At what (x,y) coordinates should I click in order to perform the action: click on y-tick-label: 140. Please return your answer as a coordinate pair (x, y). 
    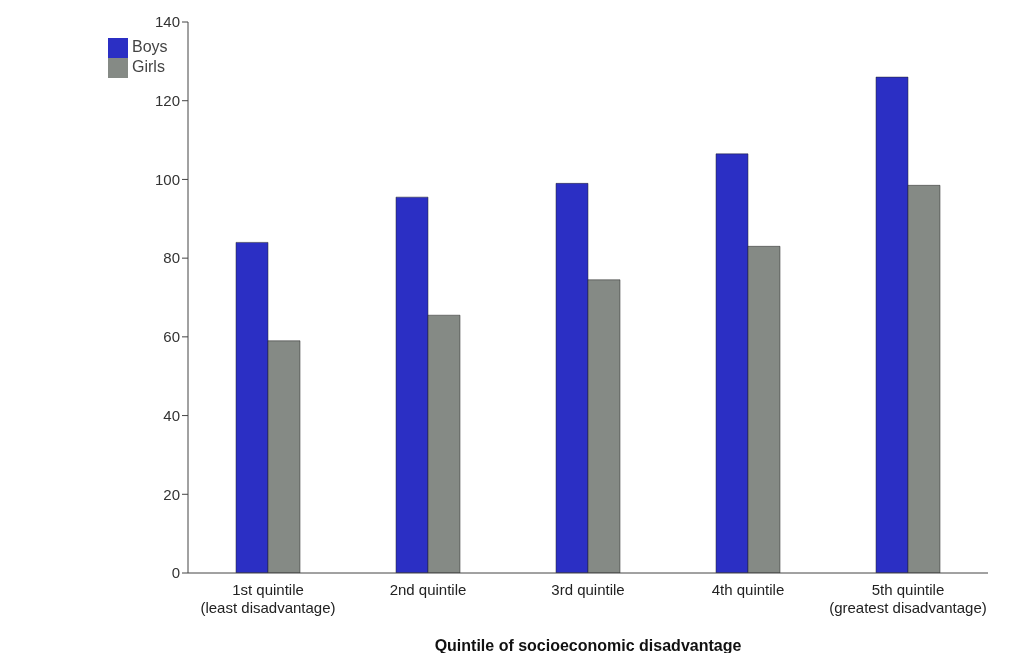
    Looking at the image, I should click on (167, 22).